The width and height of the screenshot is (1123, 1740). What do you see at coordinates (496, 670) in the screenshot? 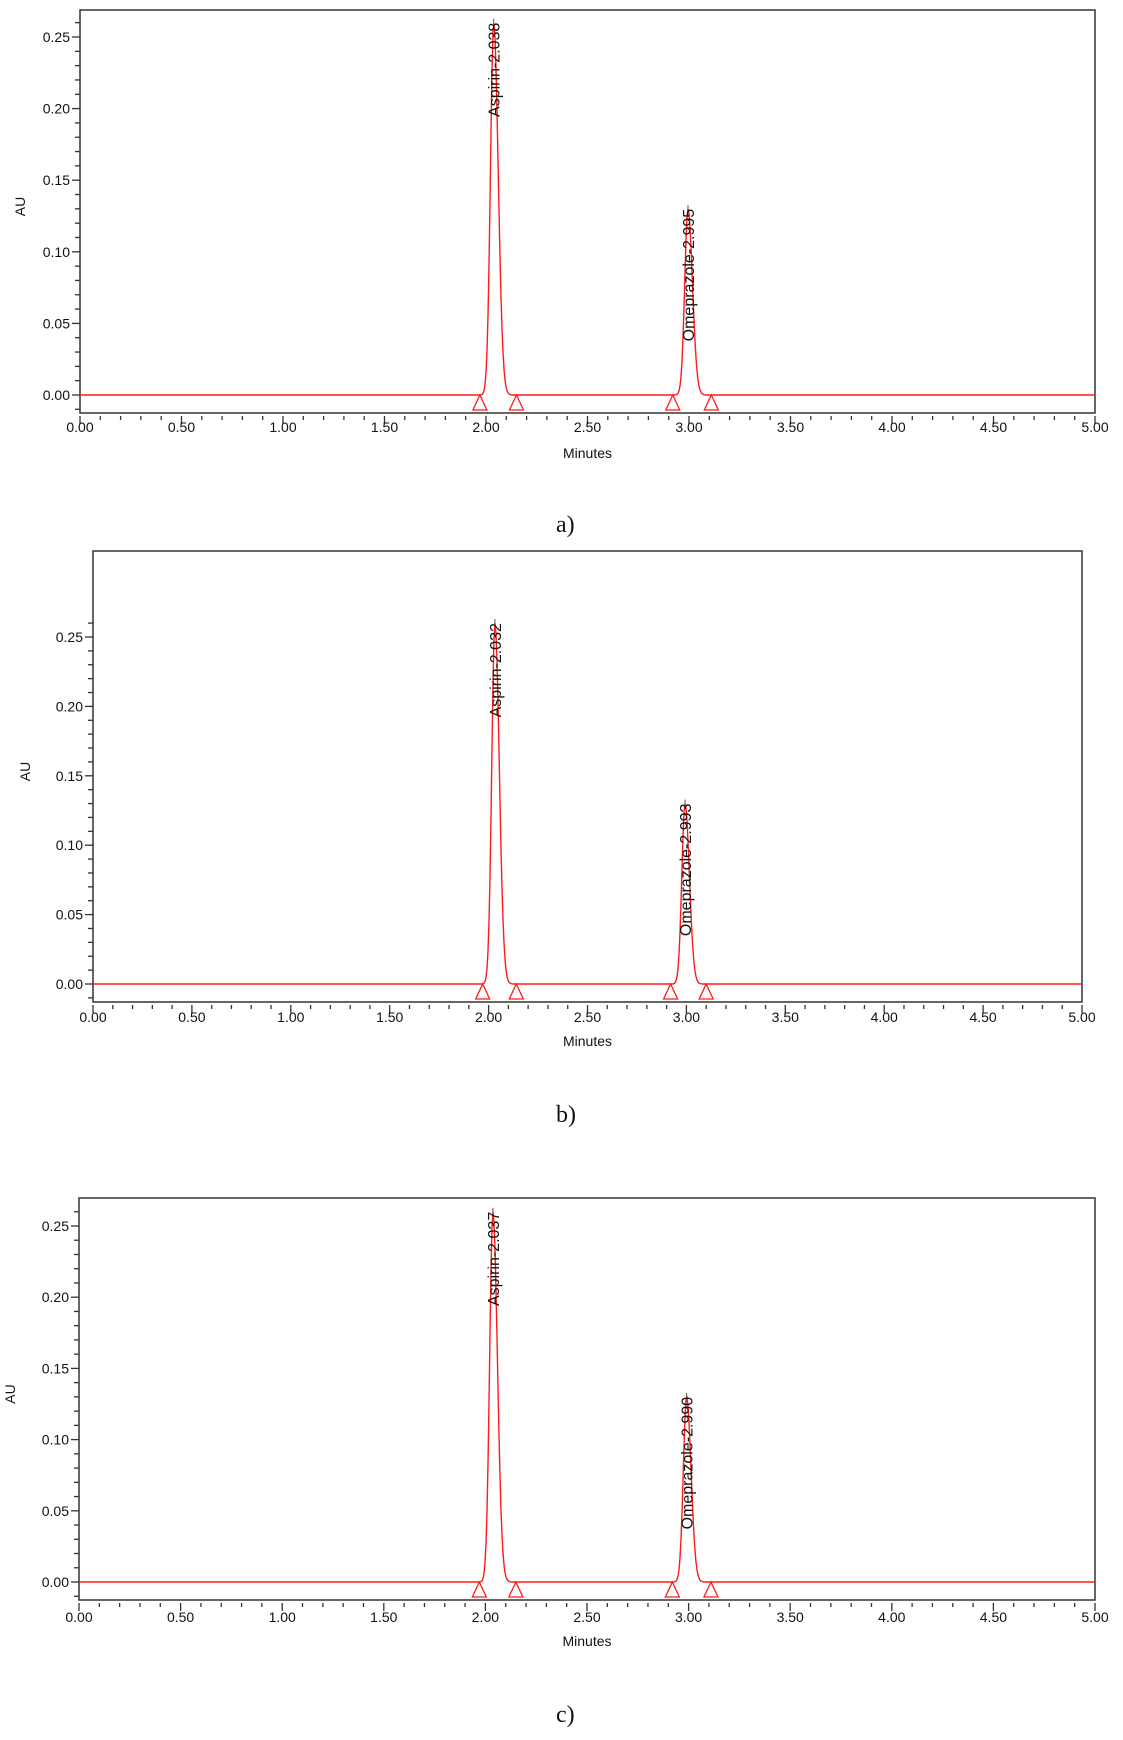
I see `peak-label: Aspirin-2.032` at bounding box center [496, 670].